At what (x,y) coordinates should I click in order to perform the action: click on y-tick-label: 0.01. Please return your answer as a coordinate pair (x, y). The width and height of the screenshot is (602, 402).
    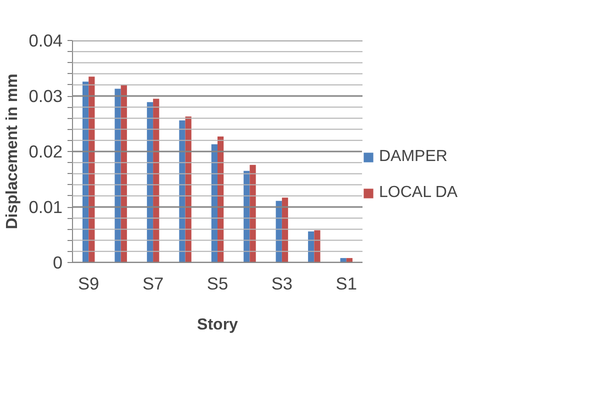
    Looking at the image, I should click on (45, 207).